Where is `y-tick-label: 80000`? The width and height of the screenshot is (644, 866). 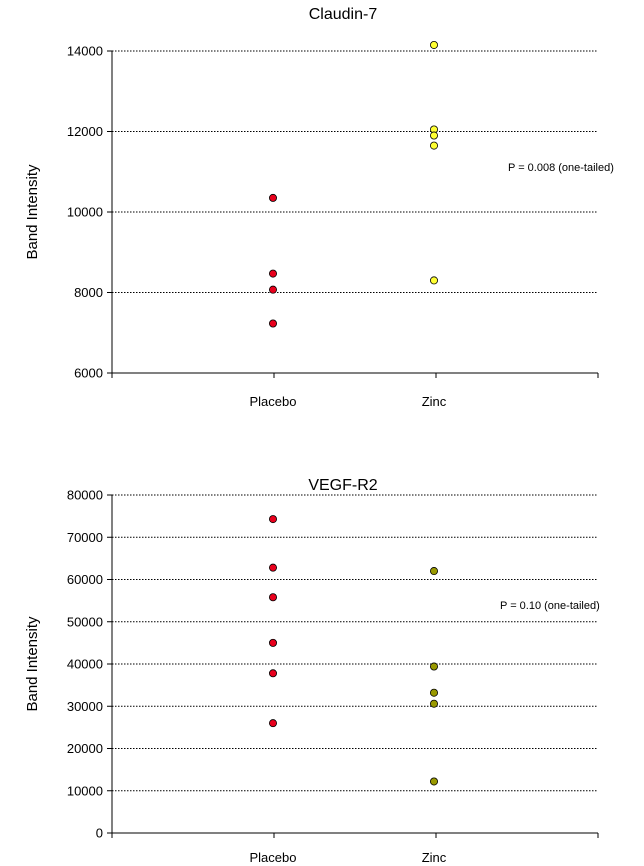 y-tick-label: 80000 is located at coordinates (85, 495).